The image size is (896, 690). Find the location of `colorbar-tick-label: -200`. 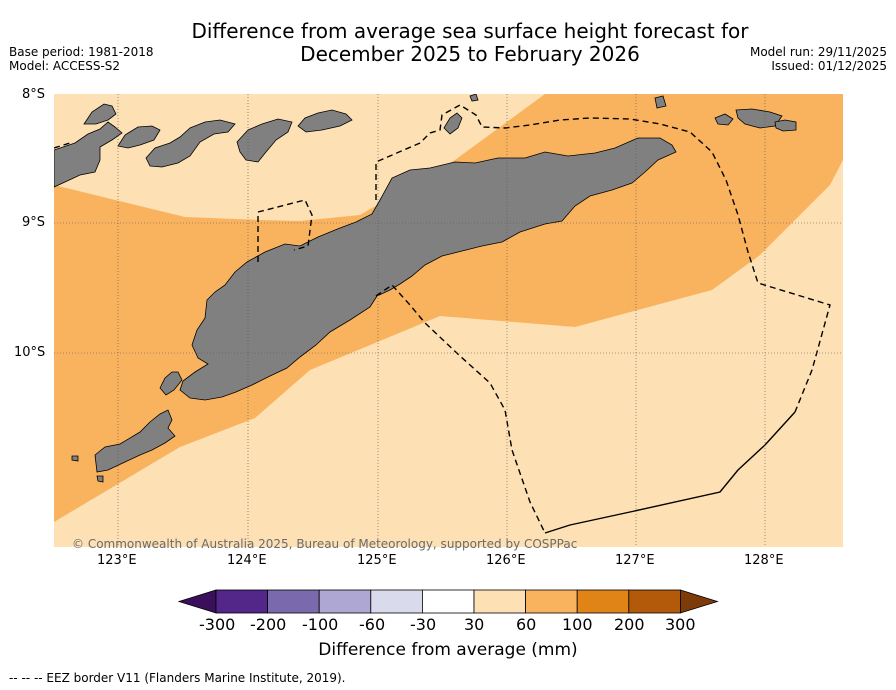

colorbar-tick-label: -200 is located at coordinates (268, 624).